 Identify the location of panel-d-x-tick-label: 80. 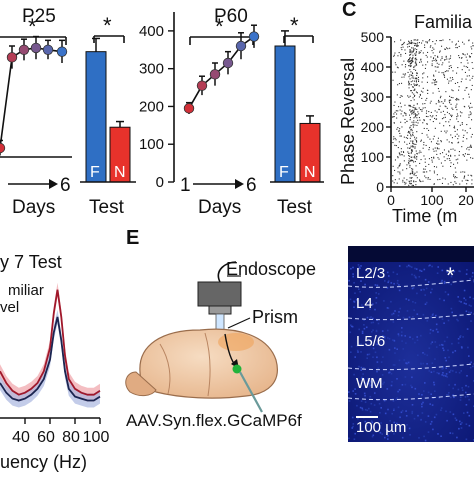
(71, 437).